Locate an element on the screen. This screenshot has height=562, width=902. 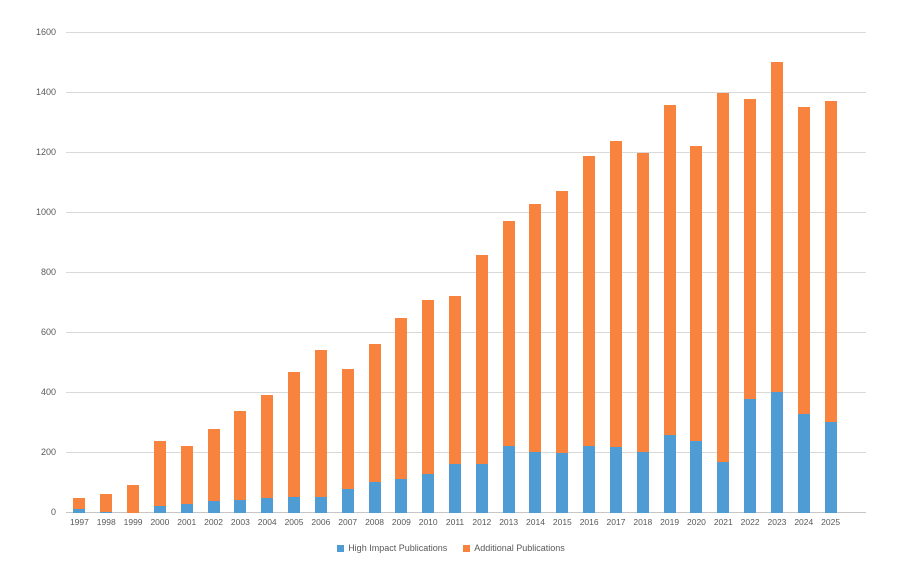
bar-segment-2018-additional is located at coordinates (642, 302).